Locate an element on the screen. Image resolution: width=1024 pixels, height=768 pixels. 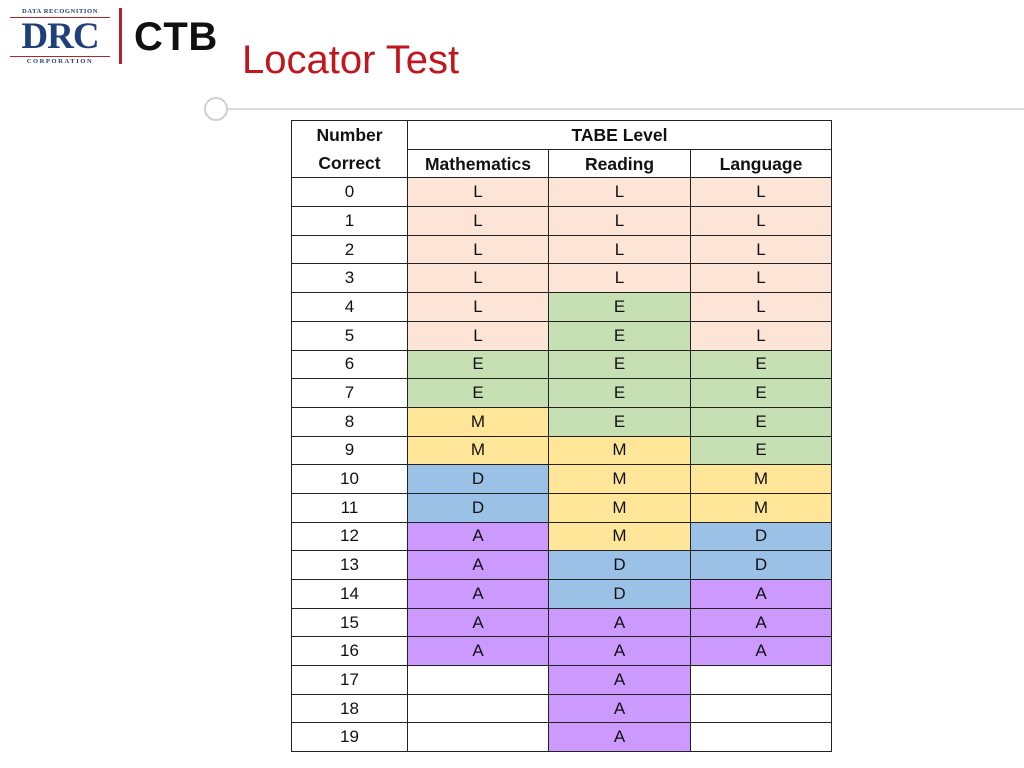
number-correct-cell: 12 is located at coordinates (349, 536).